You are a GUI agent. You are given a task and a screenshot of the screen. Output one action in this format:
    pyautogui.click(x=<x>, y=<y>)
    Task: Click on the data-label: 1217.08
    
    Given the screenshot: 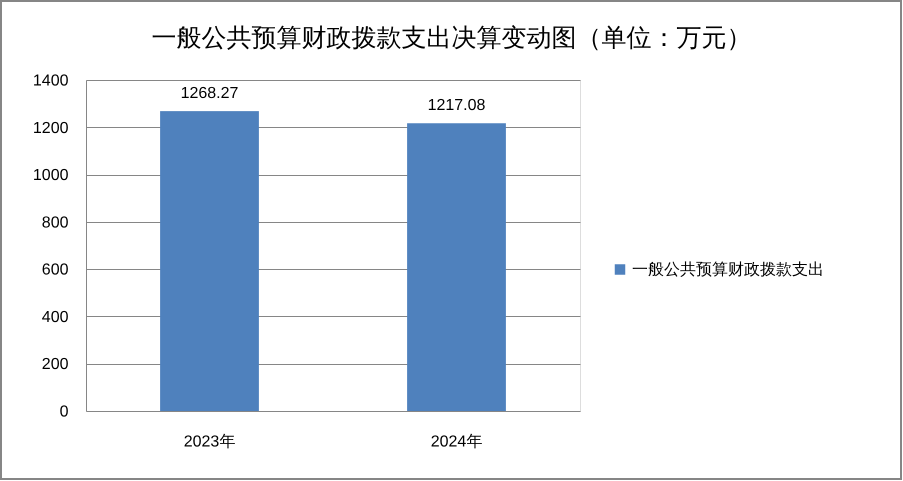 What is the action you would take?
    pyautogui.click(x=457, y=105)
    